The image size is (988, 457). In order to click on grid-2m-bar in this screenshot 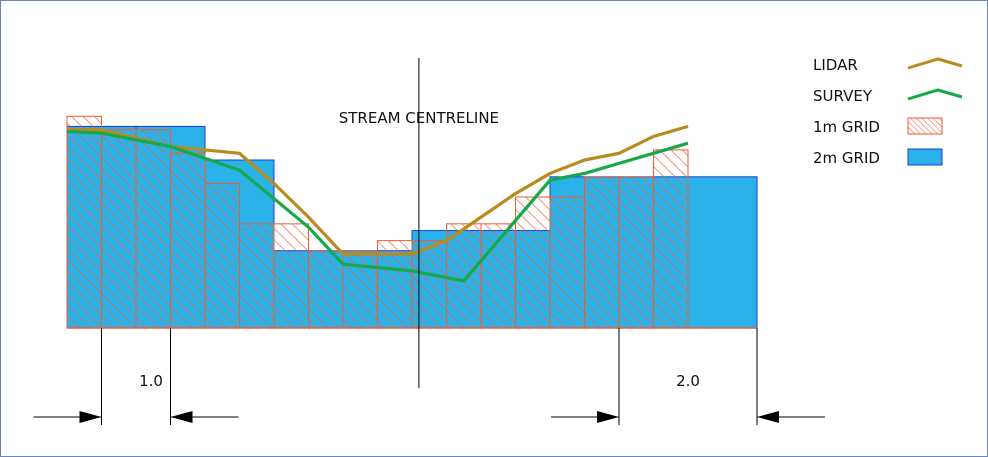, I will do `click(722, 252)`.